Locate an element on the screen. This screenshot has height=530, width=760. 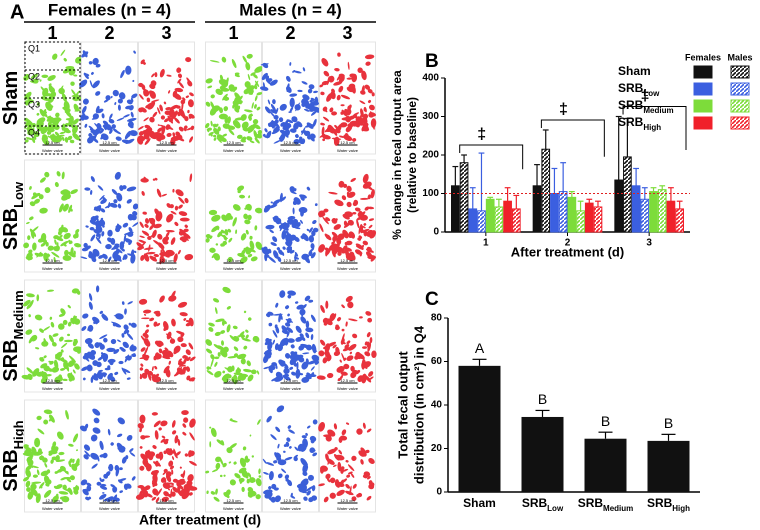
x-tick-label-sub: Medium is located at coordinates (618, 508).